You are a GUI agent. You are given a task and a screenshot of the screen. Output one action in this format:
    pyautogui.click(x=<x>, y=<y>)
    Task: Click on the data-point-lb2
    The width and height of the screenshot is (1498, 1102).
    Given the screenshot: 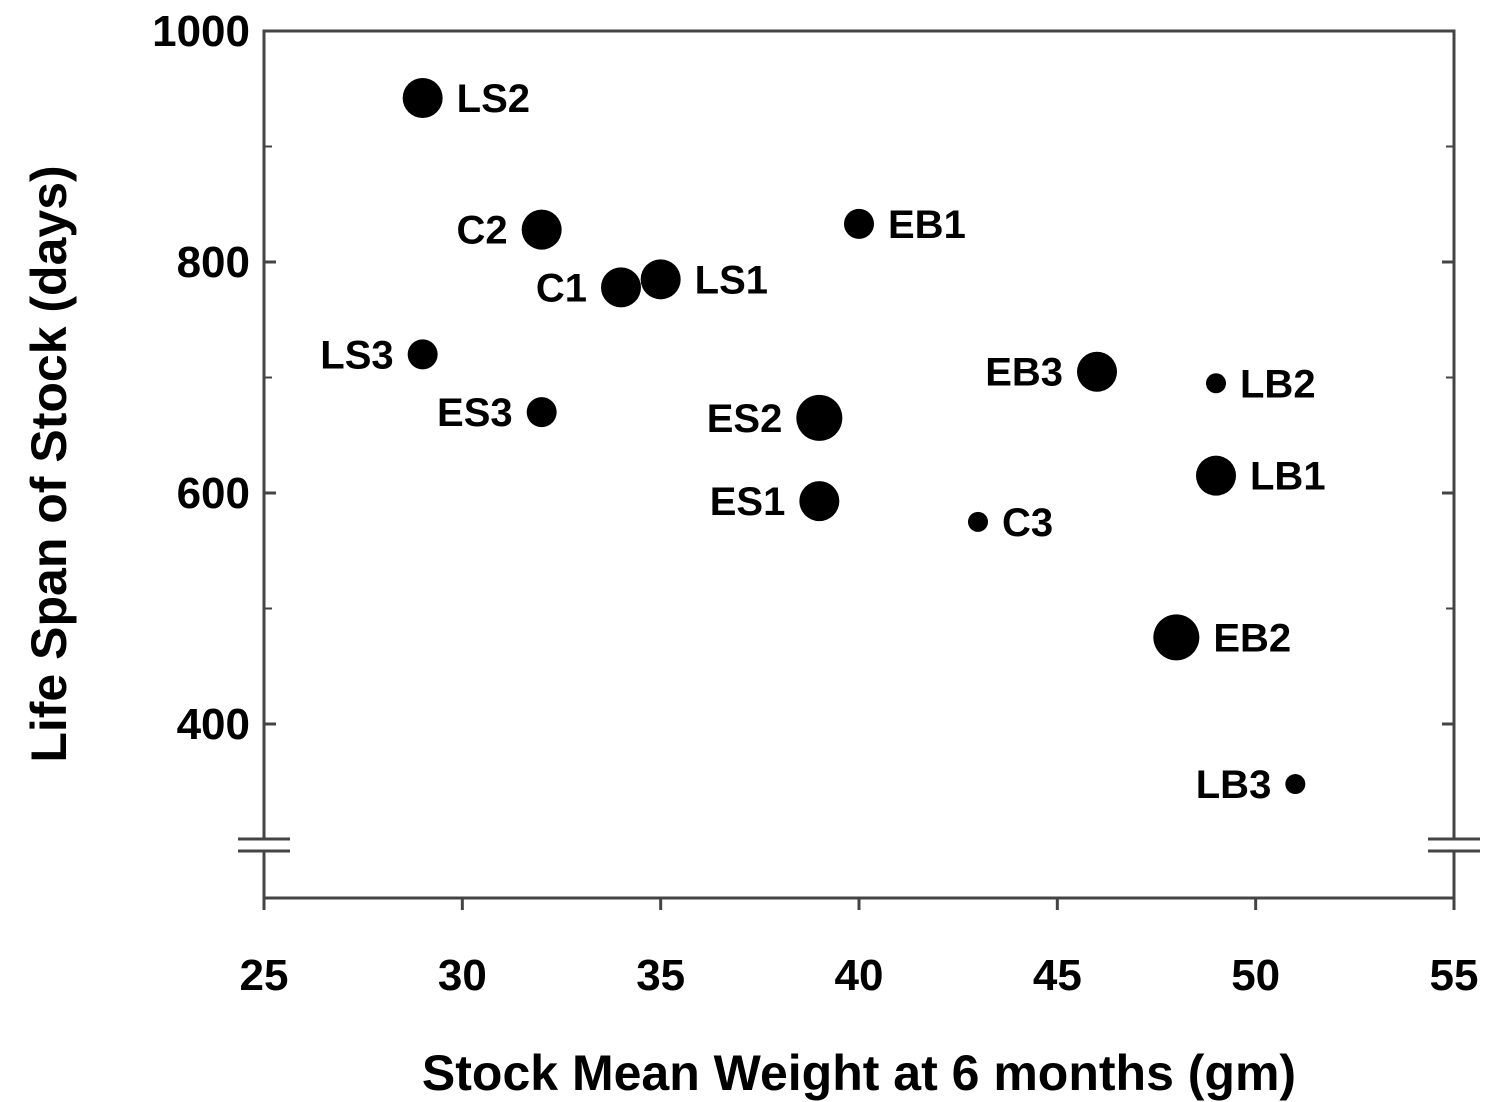 What is the action you would take?
    pyautogui.click(x=1216, y=383)
    